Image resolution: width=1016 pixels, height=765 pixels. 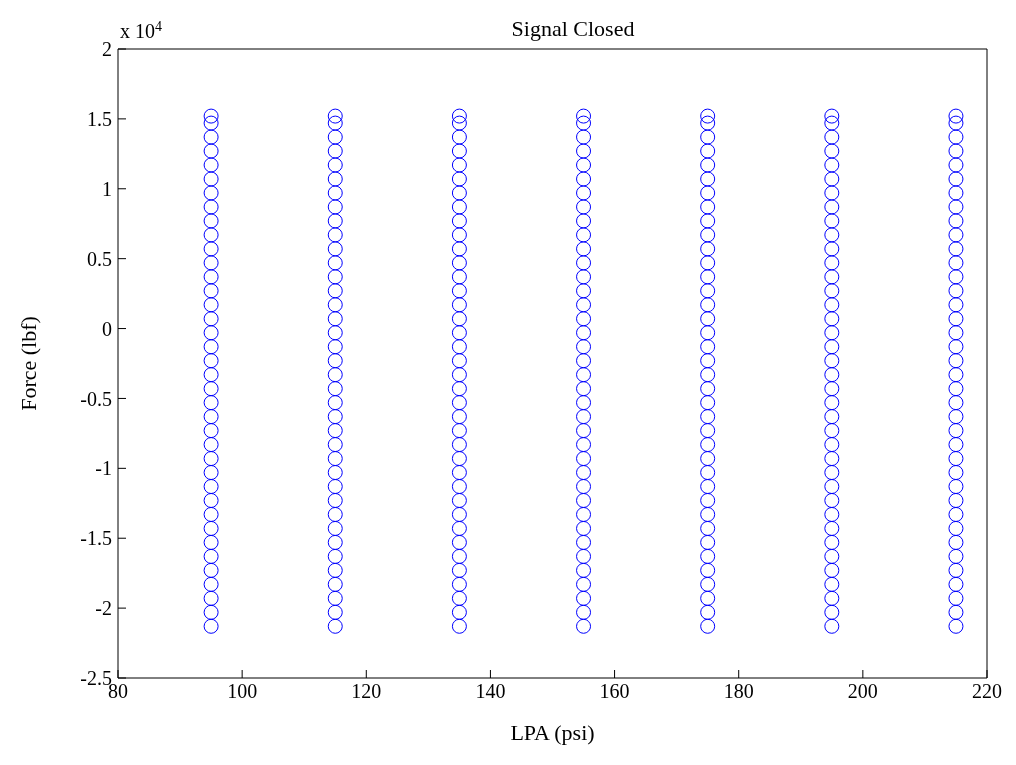 I want to click on x-tick-label: 180, so click(x=738, y=691).